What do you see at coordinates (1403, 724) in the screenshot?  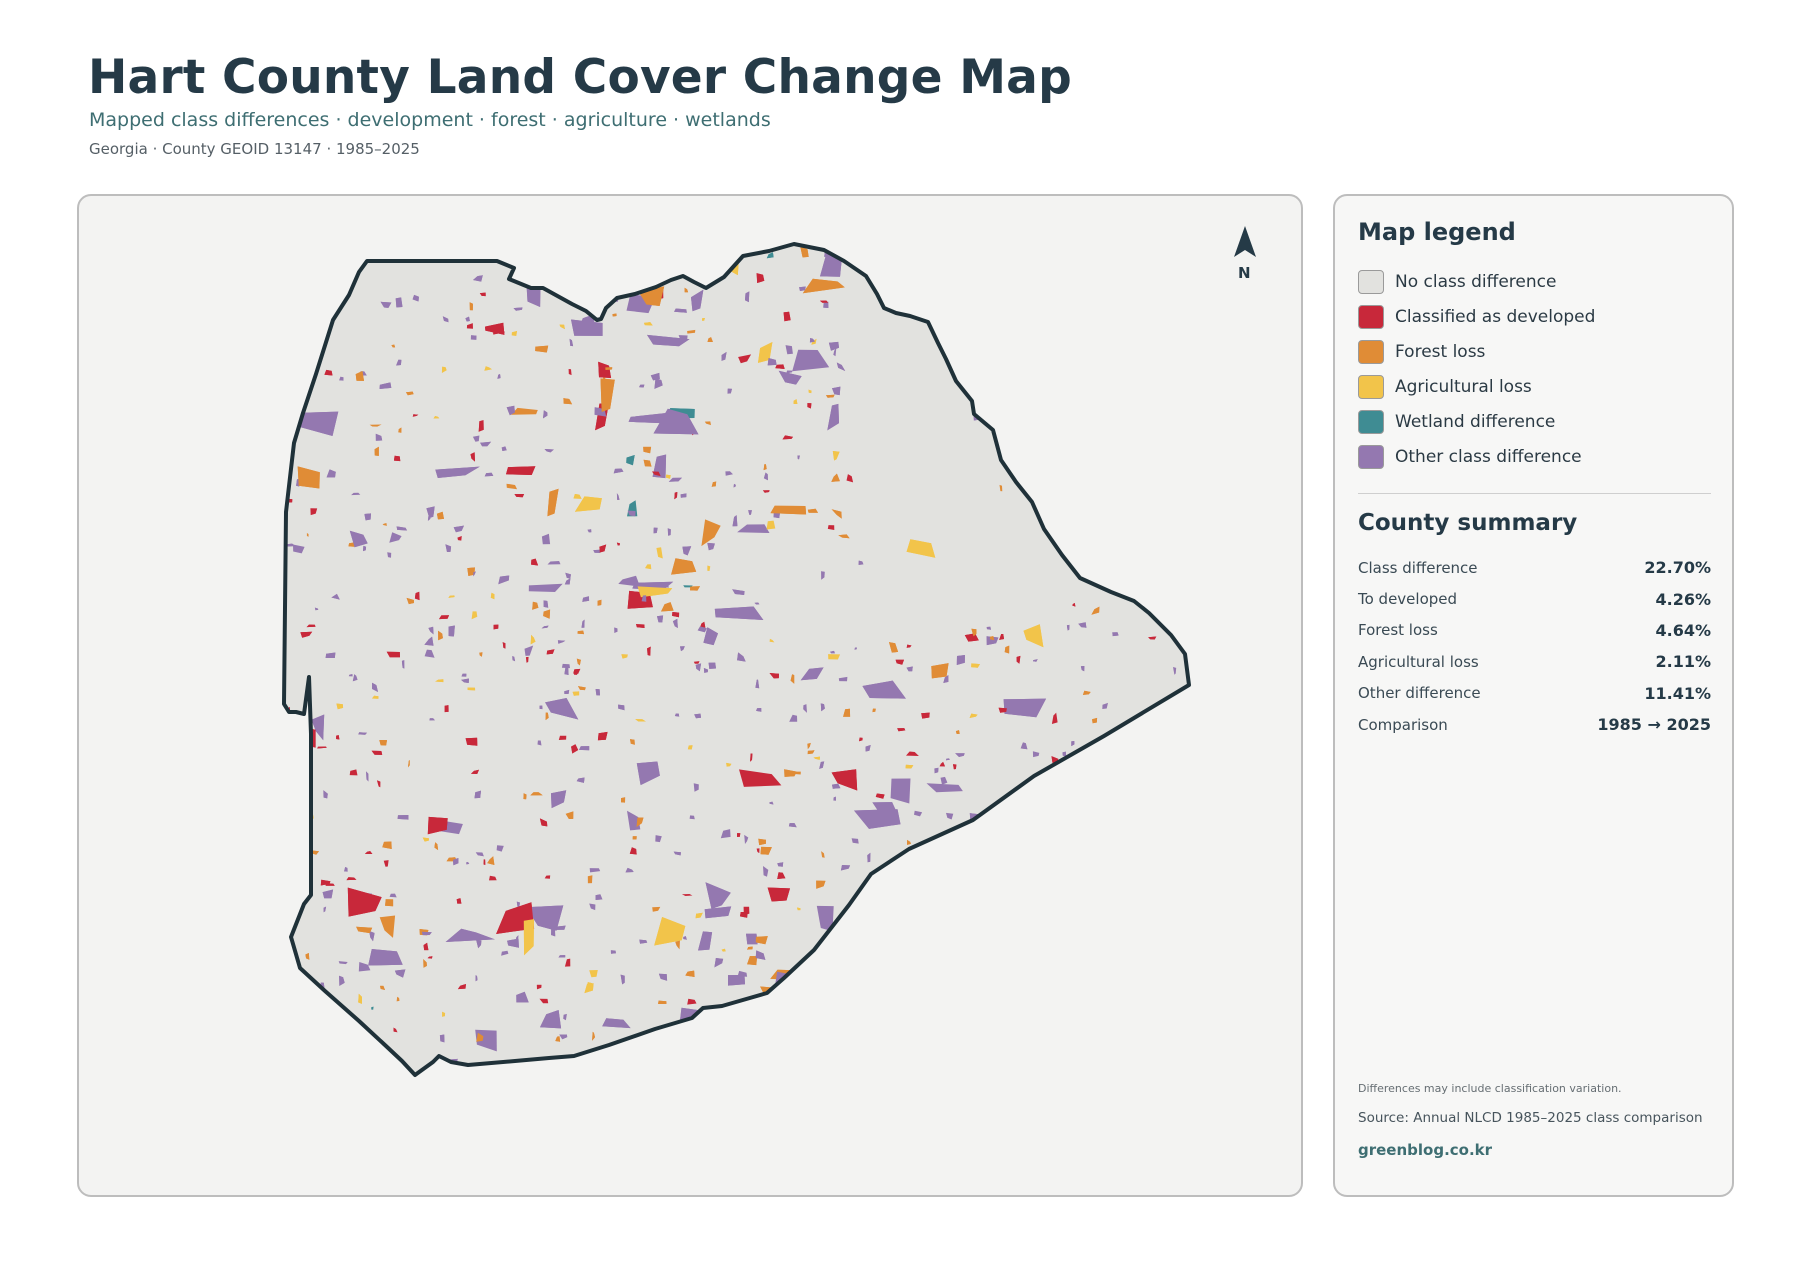 I see `summary-label: Comparison` at bounding box center [1403, 724].